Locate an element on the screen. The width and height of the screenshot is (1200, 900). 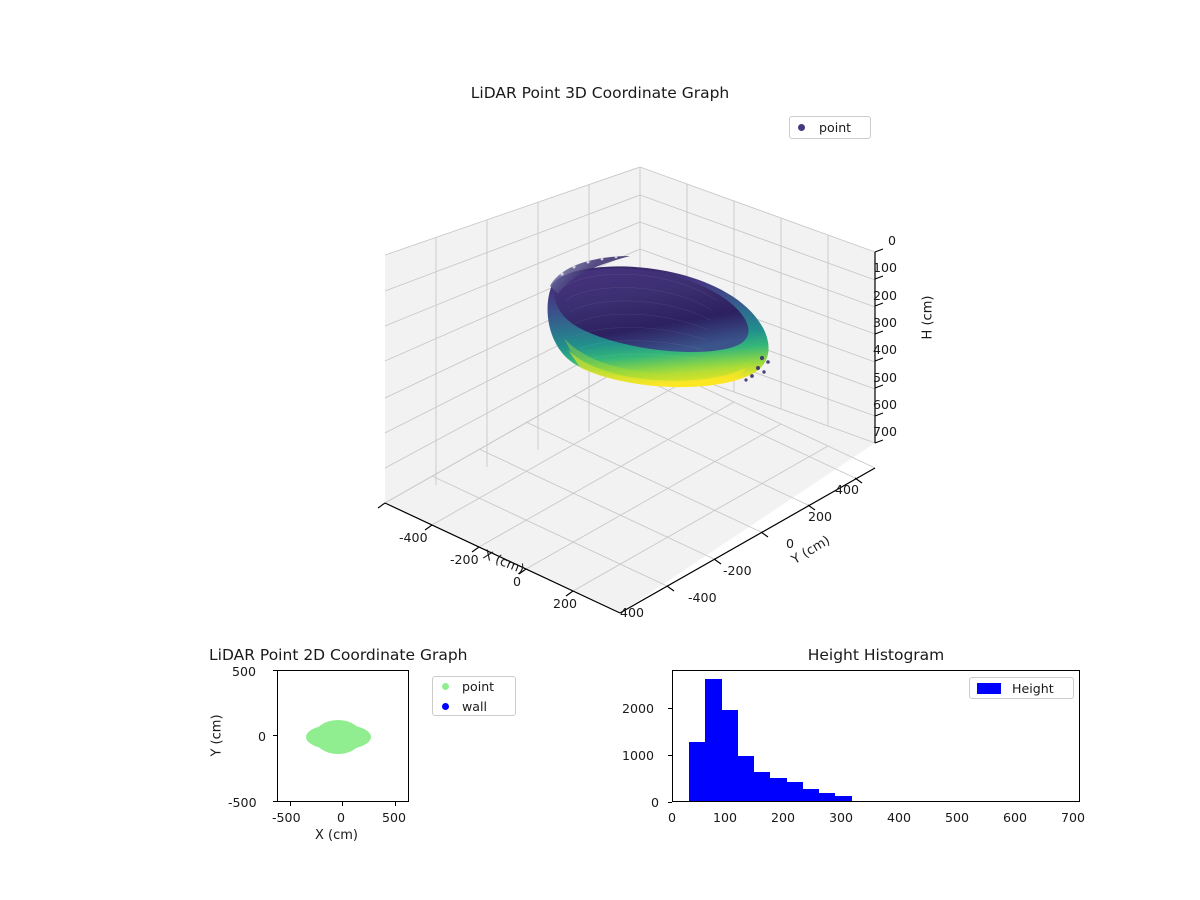
plot2d-ytick-0: 500 is located at coordinates (244, 671).